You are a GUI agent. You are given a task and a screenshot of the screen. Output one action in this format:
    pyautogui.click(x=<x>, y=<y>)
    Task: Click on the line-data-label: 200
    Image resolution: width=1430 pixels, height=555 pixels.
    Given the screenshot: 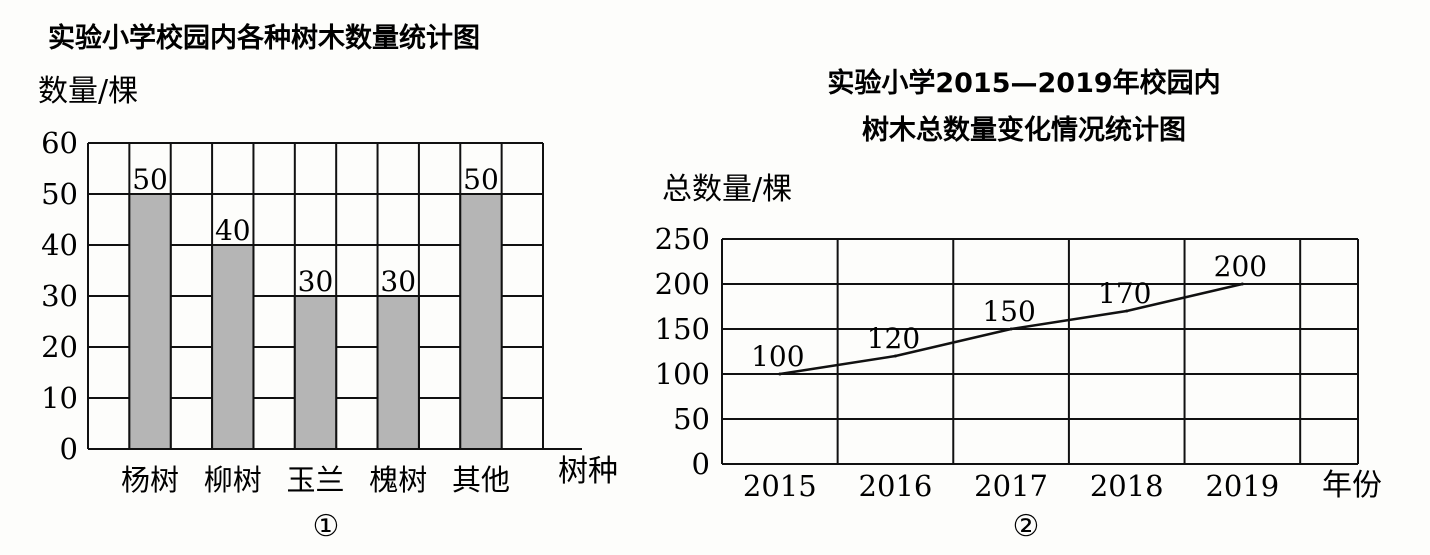 What is the action you would take?
    pyautogui.click(x=1240, y=266)
    